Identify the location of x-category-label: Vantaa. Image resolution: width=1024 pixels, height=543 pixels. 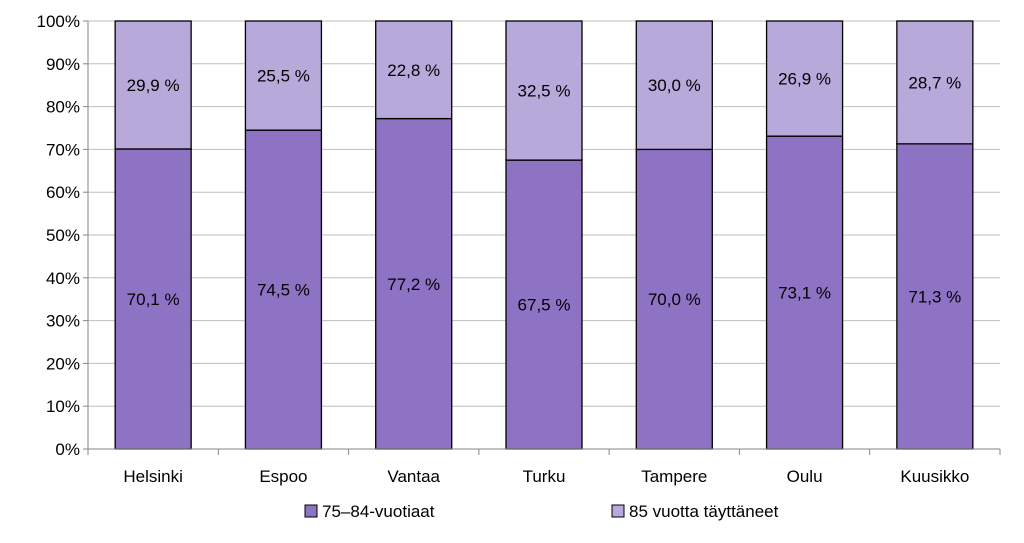
(413, 476).